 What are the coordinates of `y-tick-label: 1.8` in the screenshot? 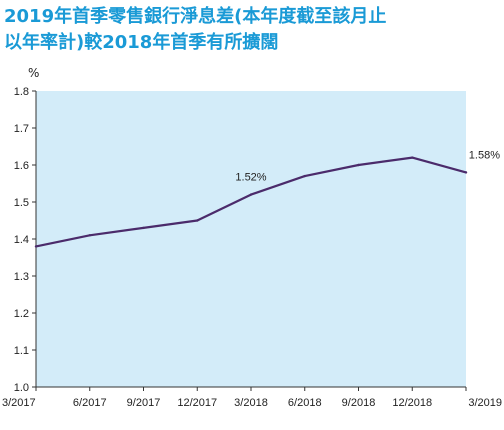 It's located at (21, 92).